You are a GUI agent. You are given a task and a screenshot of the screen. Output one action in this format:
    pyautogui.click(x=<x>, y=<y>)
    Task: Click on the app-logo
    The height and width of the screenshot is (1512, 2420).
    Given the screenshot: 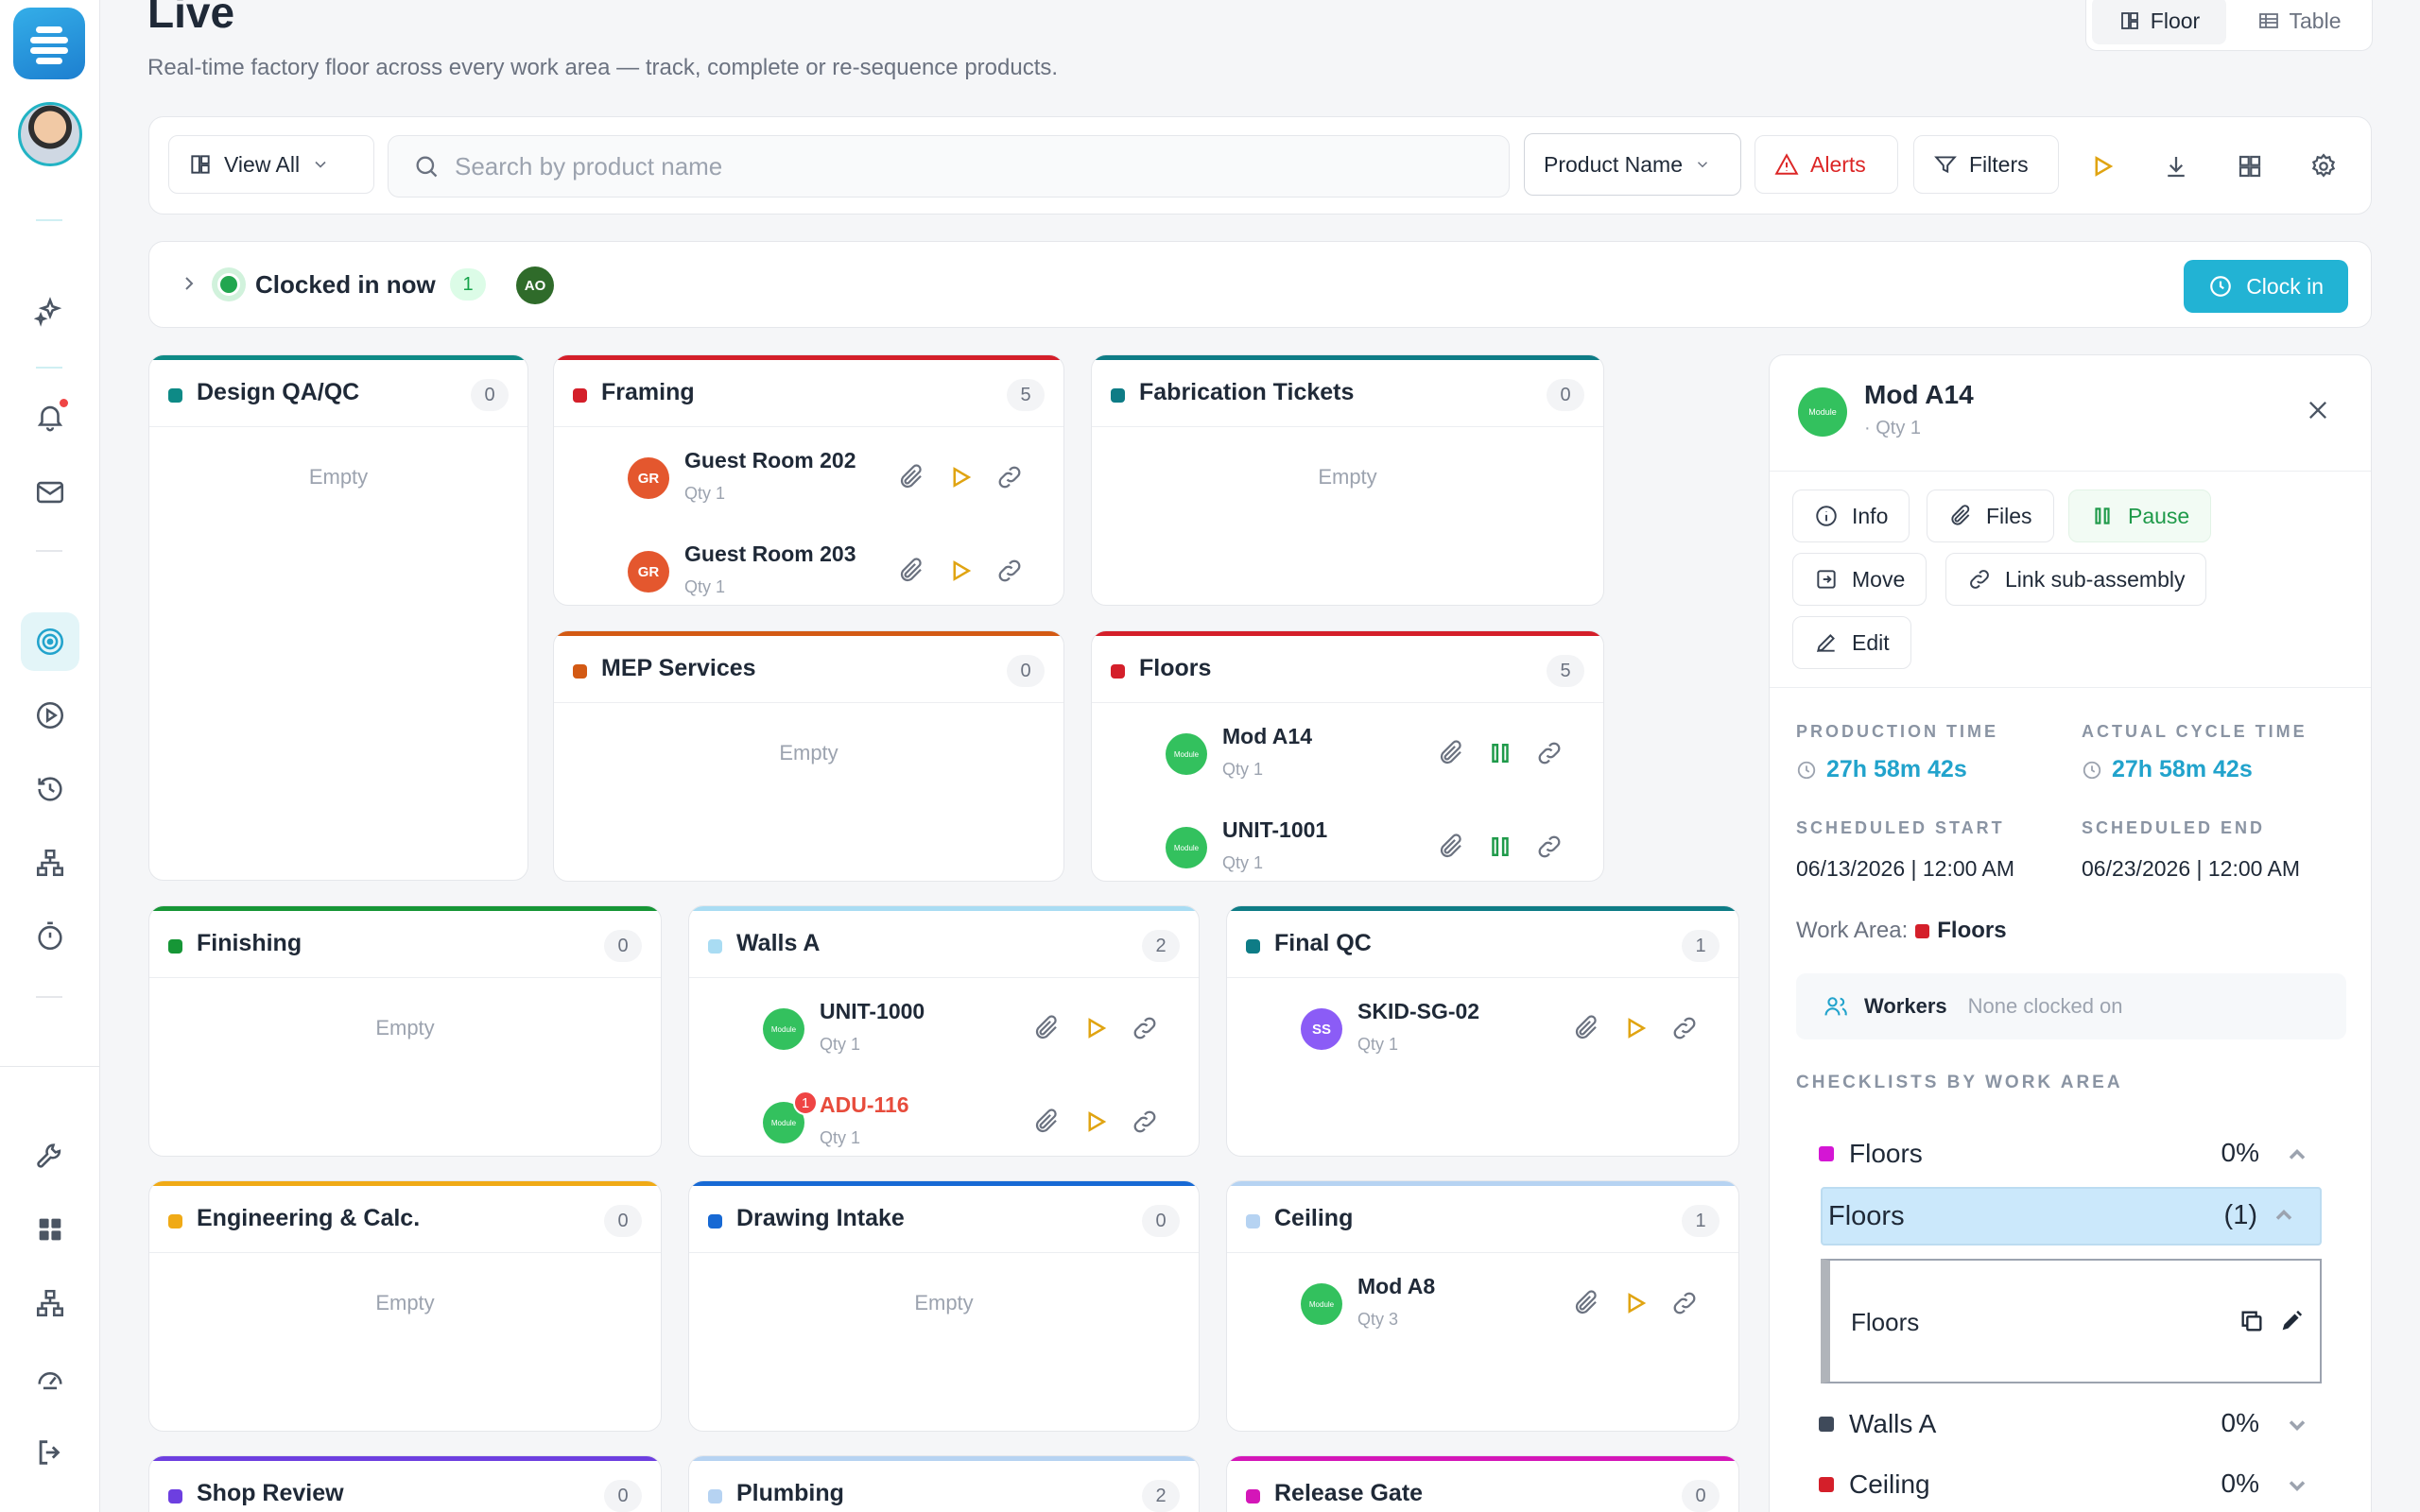 What is the action you would take?
    pyautogui.click(x=49, y=43)
    